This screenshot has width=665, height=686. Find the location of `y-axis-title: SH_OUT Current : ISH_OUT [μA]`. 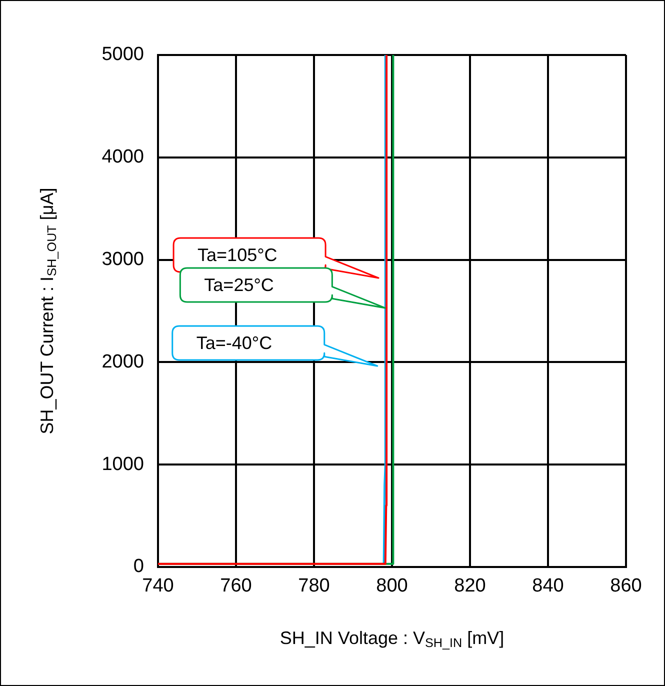

y-axis-title: SH_OUT Current : ISH_OUT [μA] is located at coordinates (47, 311).